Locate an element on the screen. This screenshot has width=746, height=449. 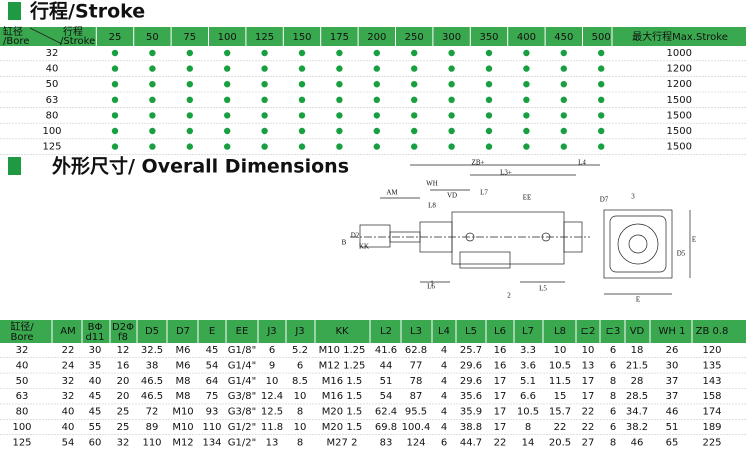
table-cell: 12.5 is located at coordinates (272, 412).